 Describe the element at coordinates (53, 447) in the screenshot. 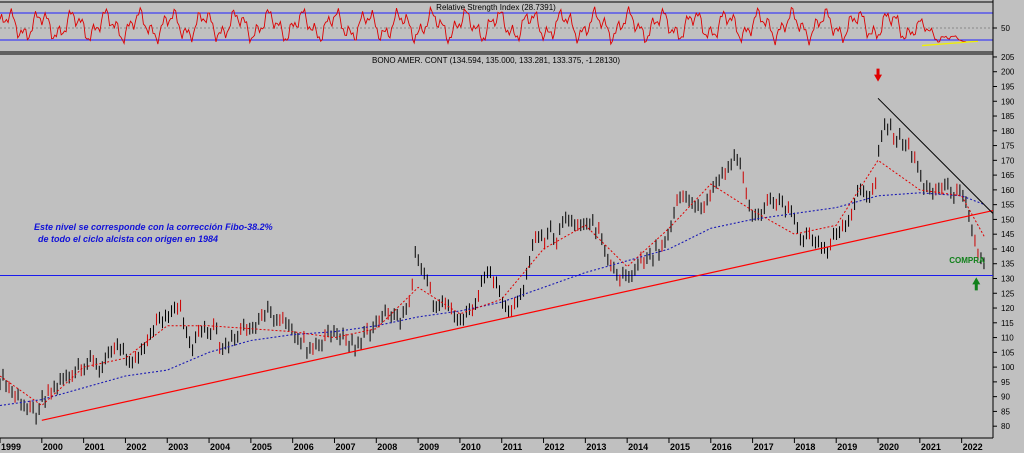

I see `time-axis-tick-label: 2000` at that location.